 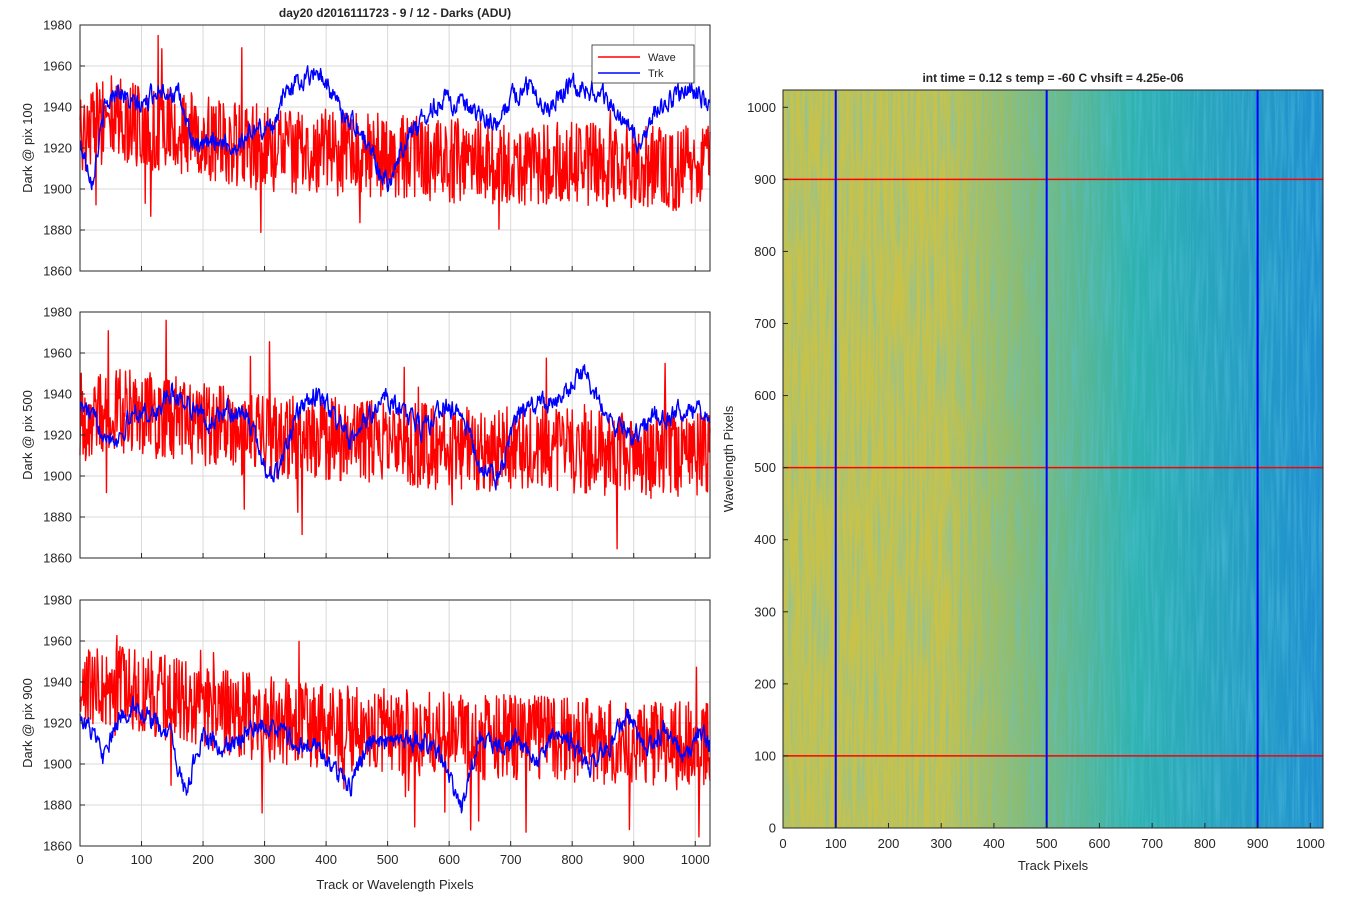 I want to click on y-tick-label: 300, so click(x=765, y=611).